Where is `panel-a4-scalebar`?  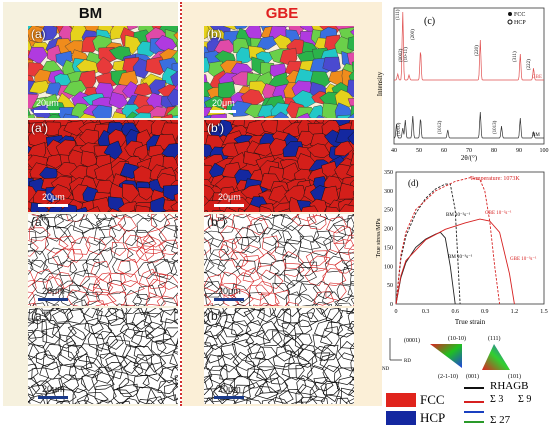
panel-a4-scalebar is located at coordinates (53, 397).